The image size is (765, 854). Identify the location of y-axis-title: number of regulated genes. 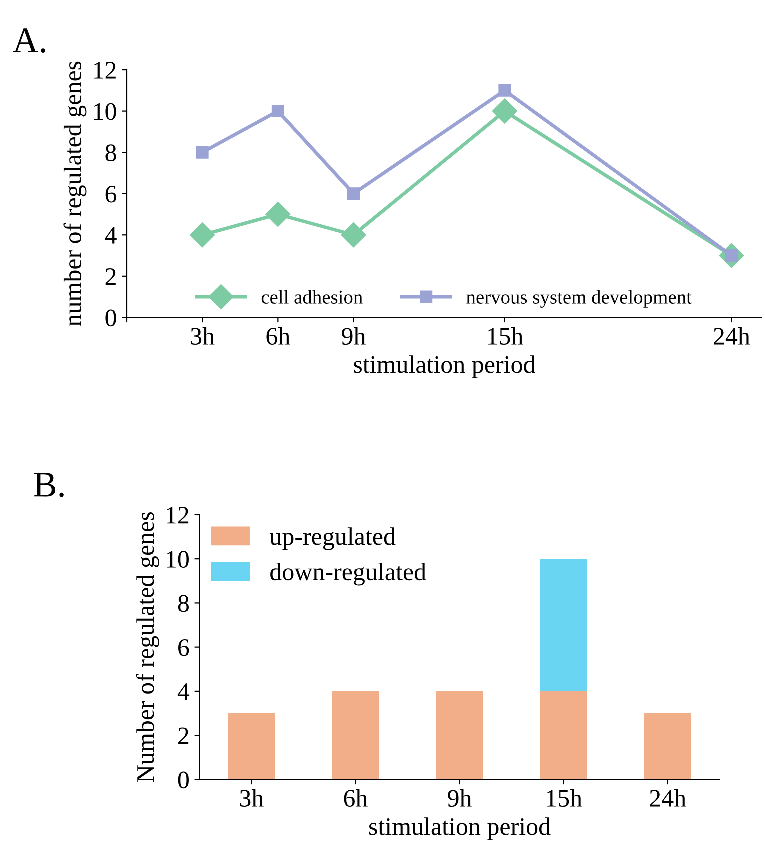
(75, 194).